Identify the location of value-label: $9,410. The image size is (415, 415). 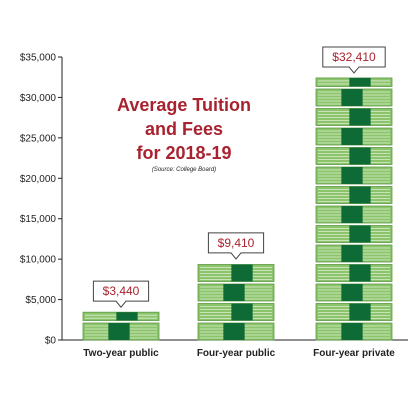
(236, 243).